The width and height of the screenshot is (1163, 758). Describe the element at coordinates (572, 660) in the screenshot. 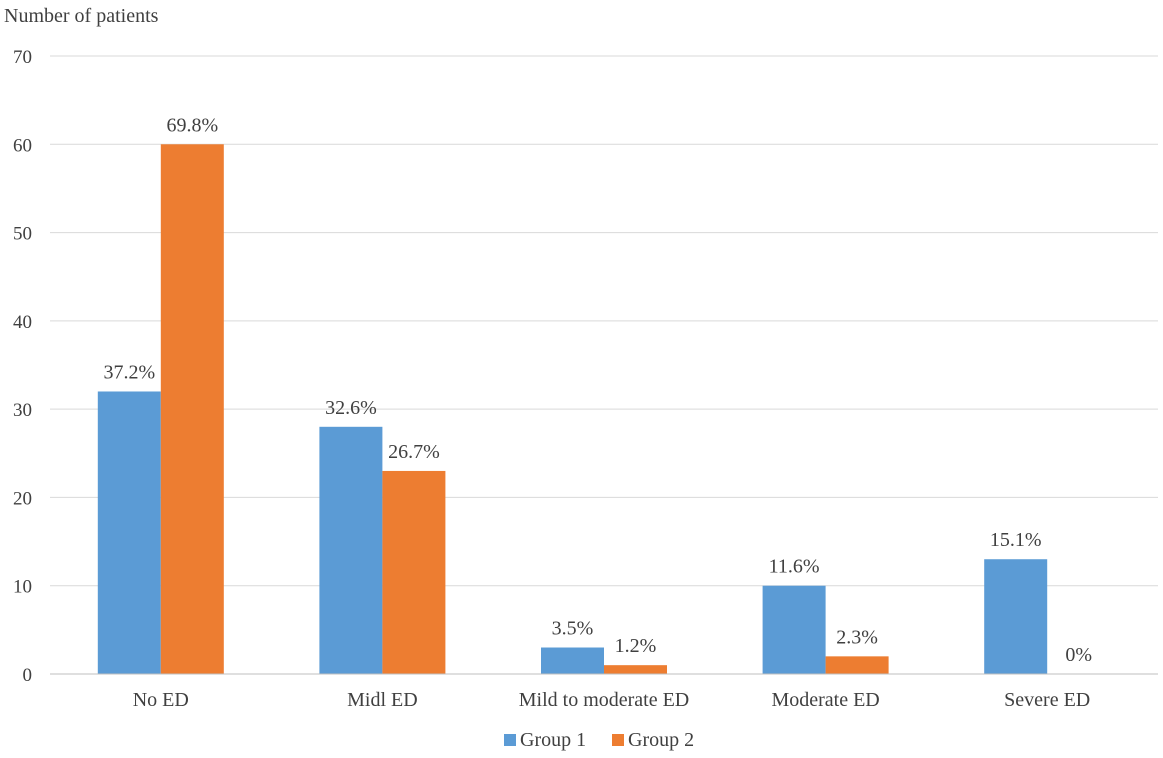

I see `bar-group-1-mild-to-moderate-ed` at that location.